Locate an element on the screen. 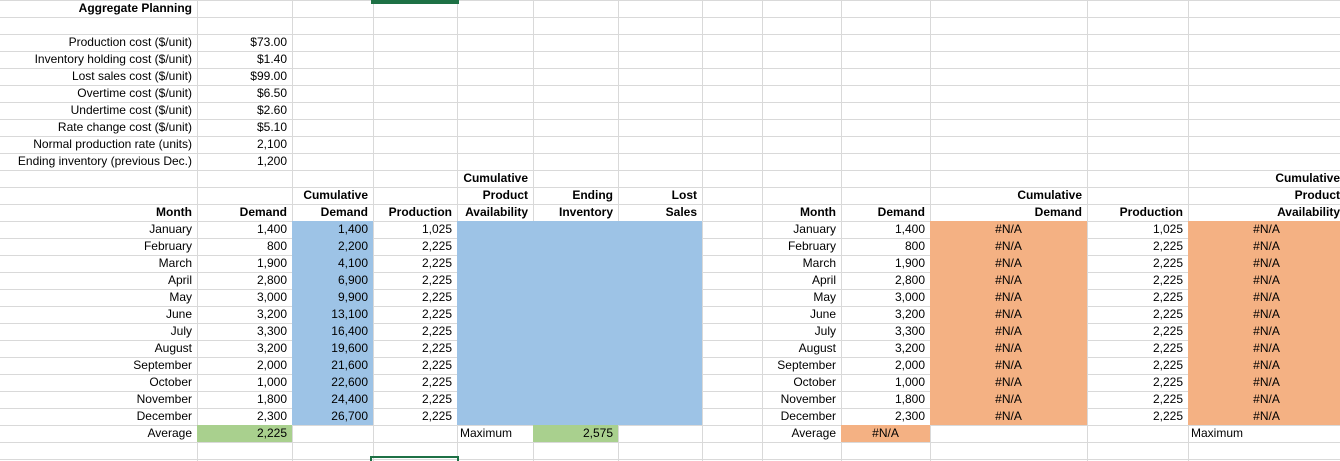 This screenshot has width=1340, height=461. cell-cum-demand: 21,600 is located at coordinates (349, 365).